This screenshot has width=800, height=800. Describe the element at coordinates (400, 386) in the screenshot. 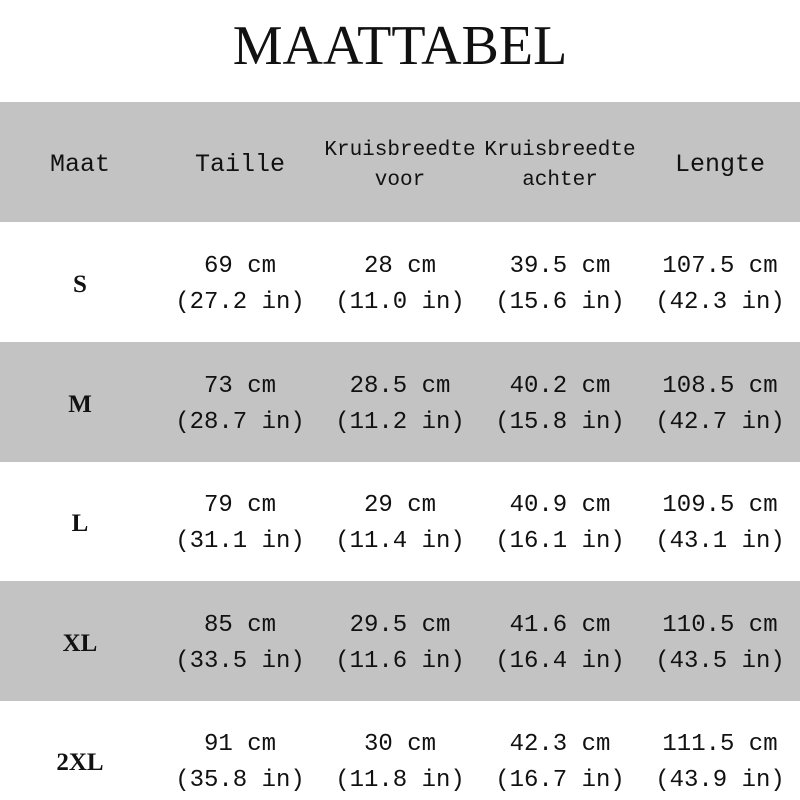

I see `cell-line: 28.5 cm` at that location.